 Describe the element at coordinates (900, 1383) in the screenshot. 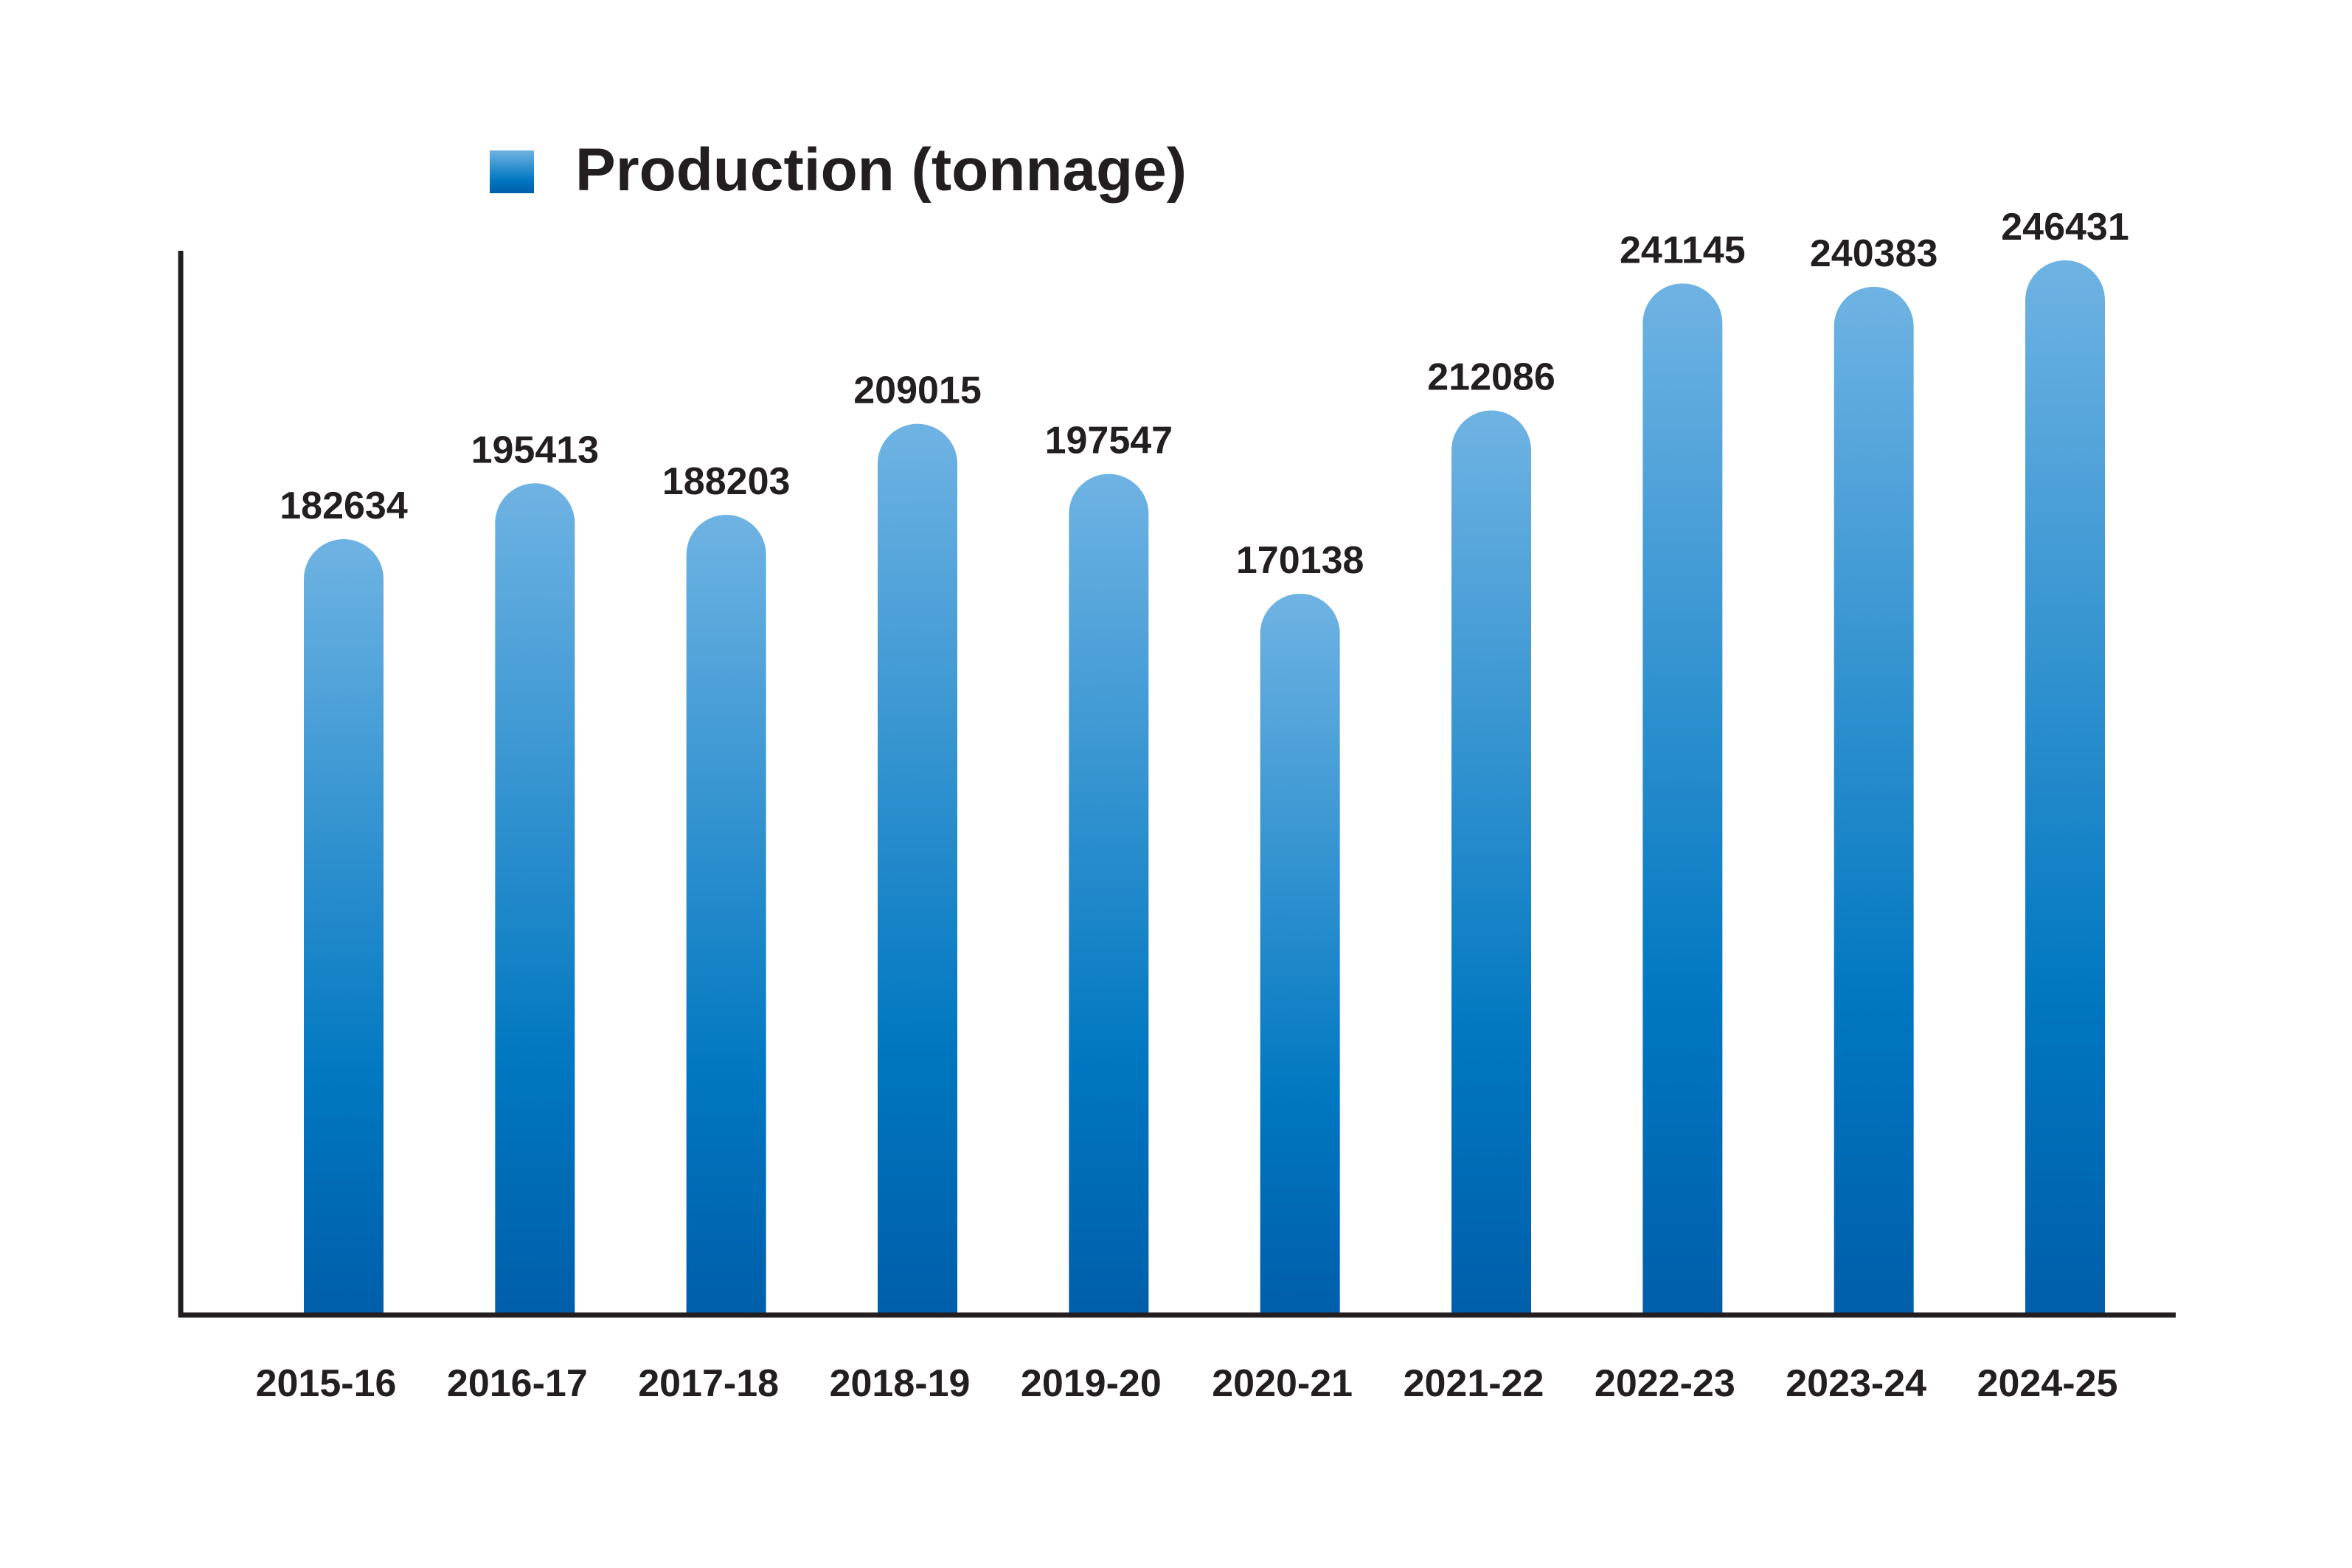

I see `x-tick-label: 2018-19` at that location.